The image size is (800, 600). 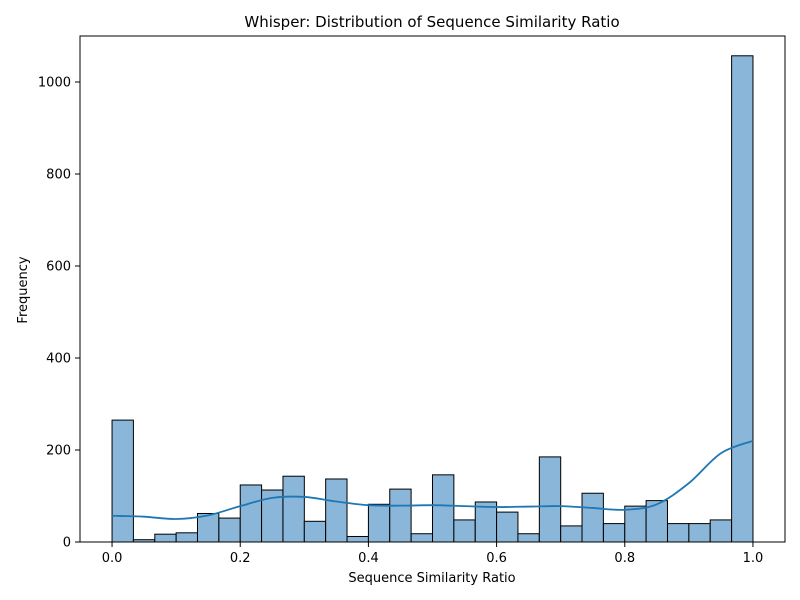 I want to click on kde-curve, so click(x=433, y=479).